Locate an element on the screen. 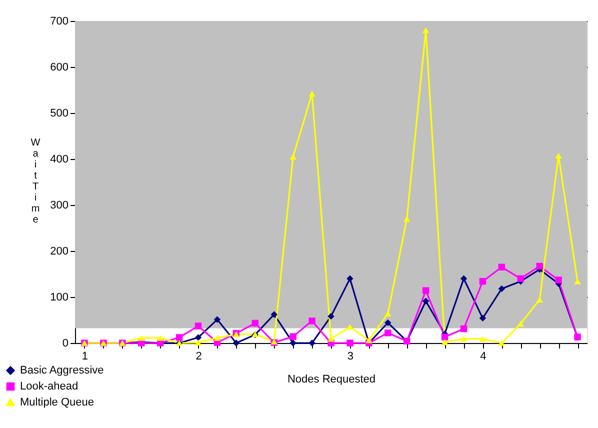  legend-label: Basic Aggressive is located at coordinates (62, 370).